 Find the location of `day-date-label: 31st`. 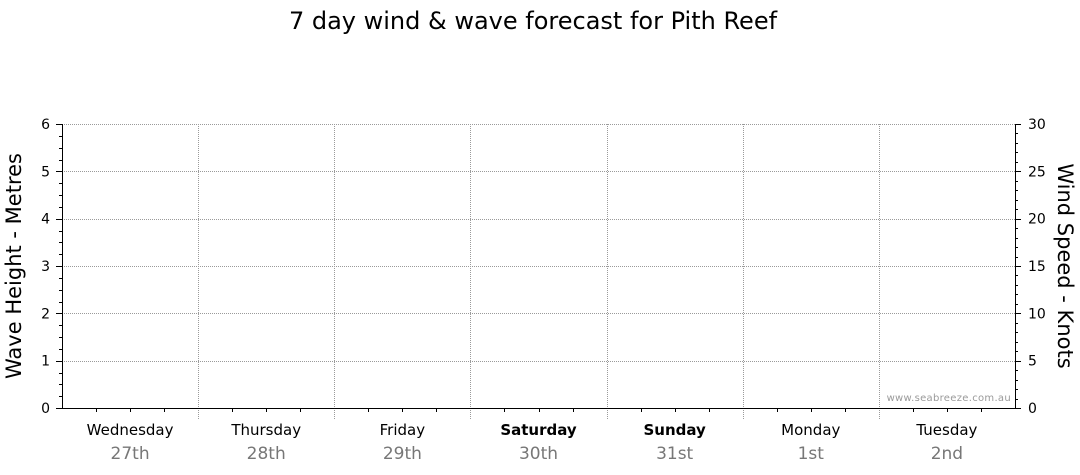

day-date-label: 31st is located at coordinates (674, 454).